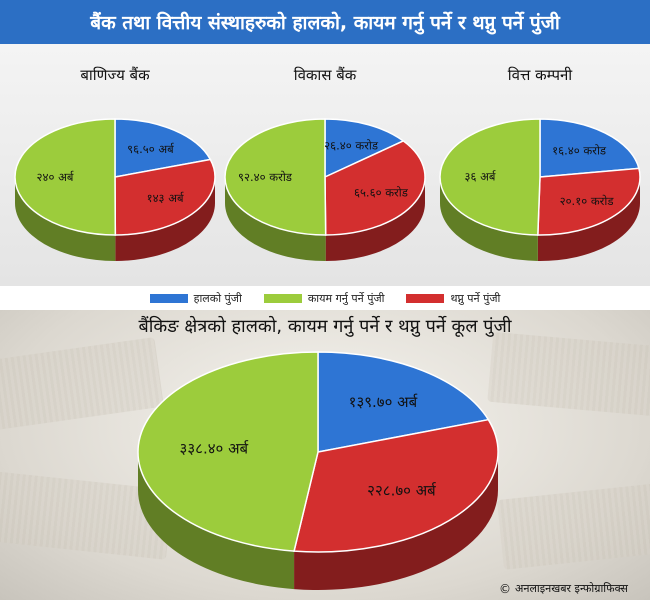 This screenshot has height=600, width=650. What do you see at coordinates (475, 298) in the screenshot?
I see `legend-label-add: थप्नु पर्ने पुंजी` at bounding box center [475, 298].